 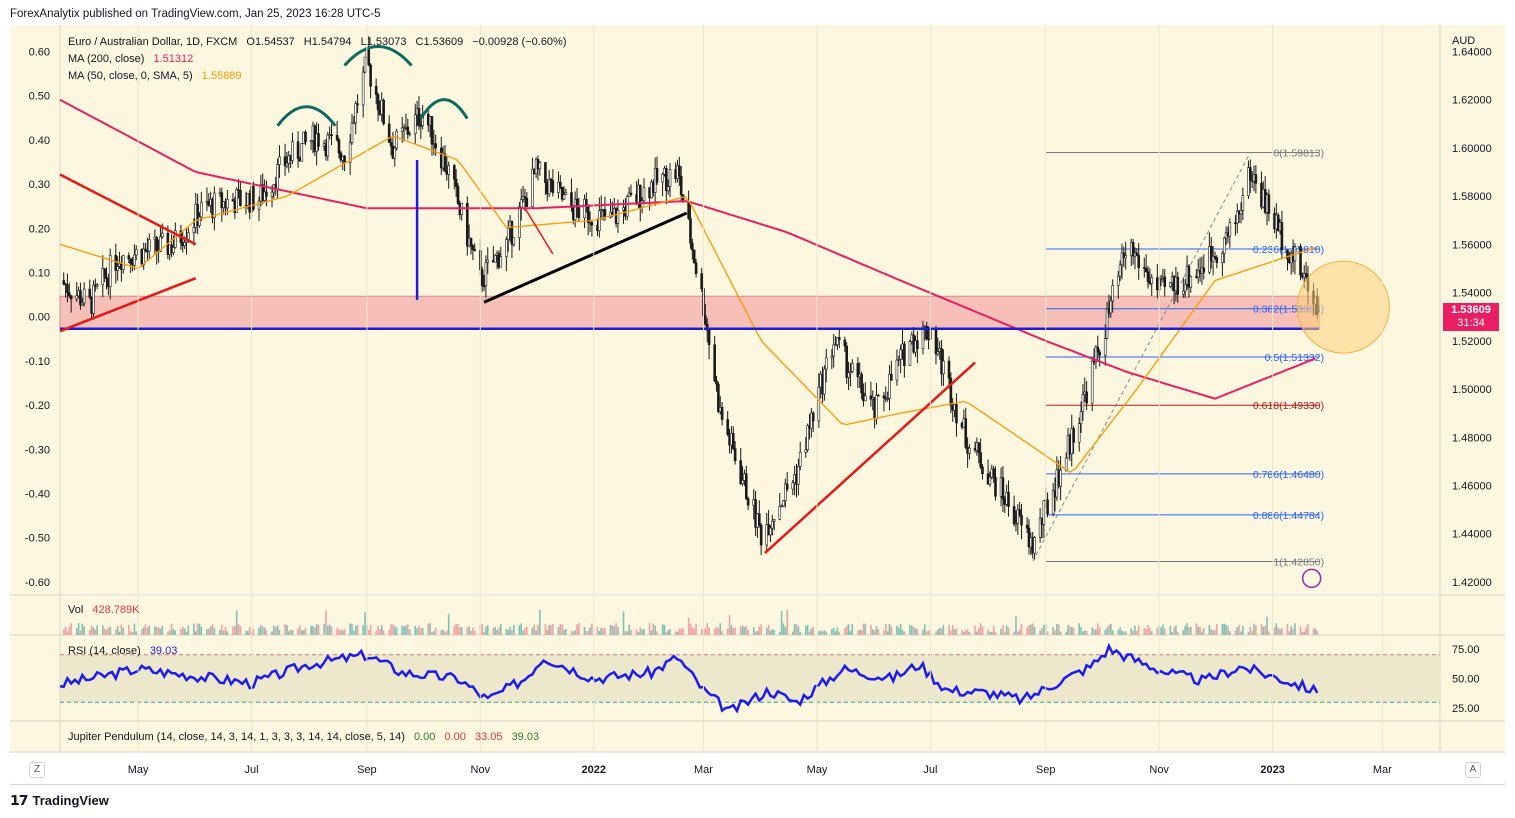 What do you see at coordinates (757, 768) in the screenshot?
I see `time-axis-background` at bounding box center [757, 768].